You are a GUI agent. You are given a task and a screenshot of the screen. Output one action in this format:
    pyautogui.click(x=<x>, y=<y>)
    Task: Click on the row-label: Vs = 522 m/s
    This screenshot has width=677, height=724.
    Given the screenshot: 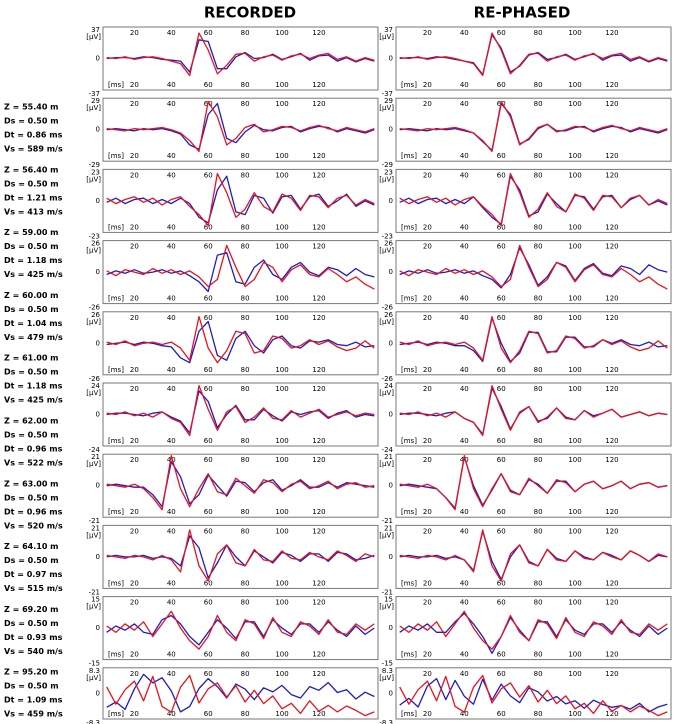 What is the action you would take?
    pyautogui.click(x=33, y=463)
    